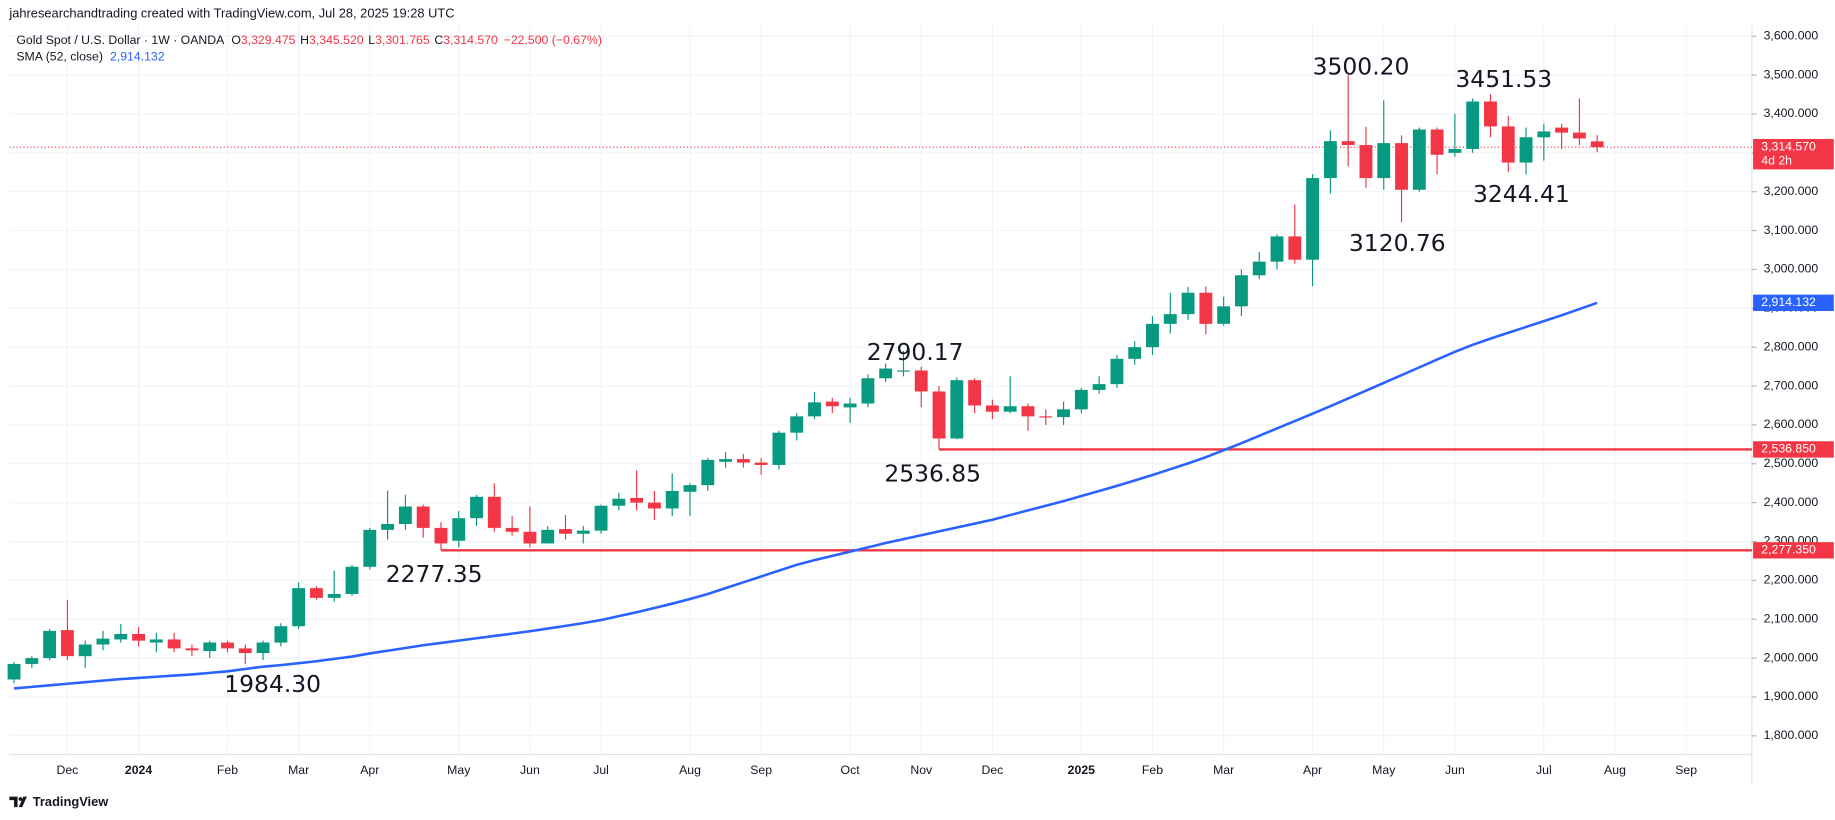  I want to click on annotation: 2277.35, so click(434, 574).